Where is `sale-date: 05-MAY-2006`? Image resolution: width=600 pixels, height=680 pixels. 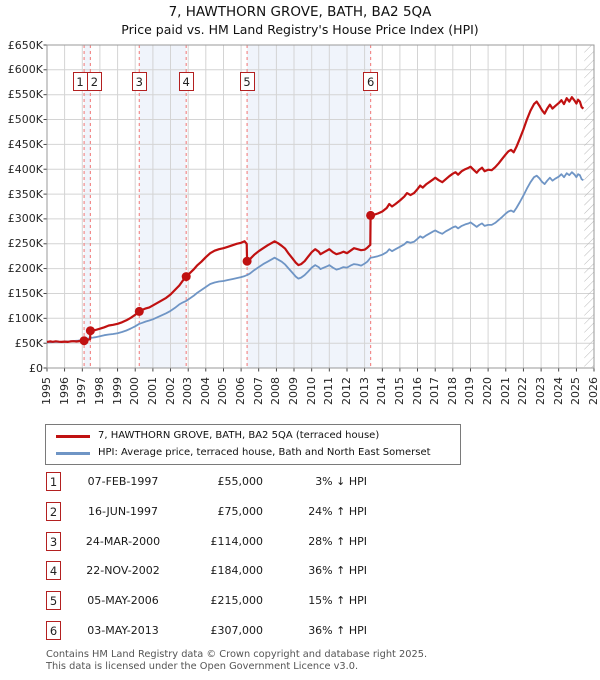
sale-date: 05-MAY-2006 is located at coordinates (123, 601).